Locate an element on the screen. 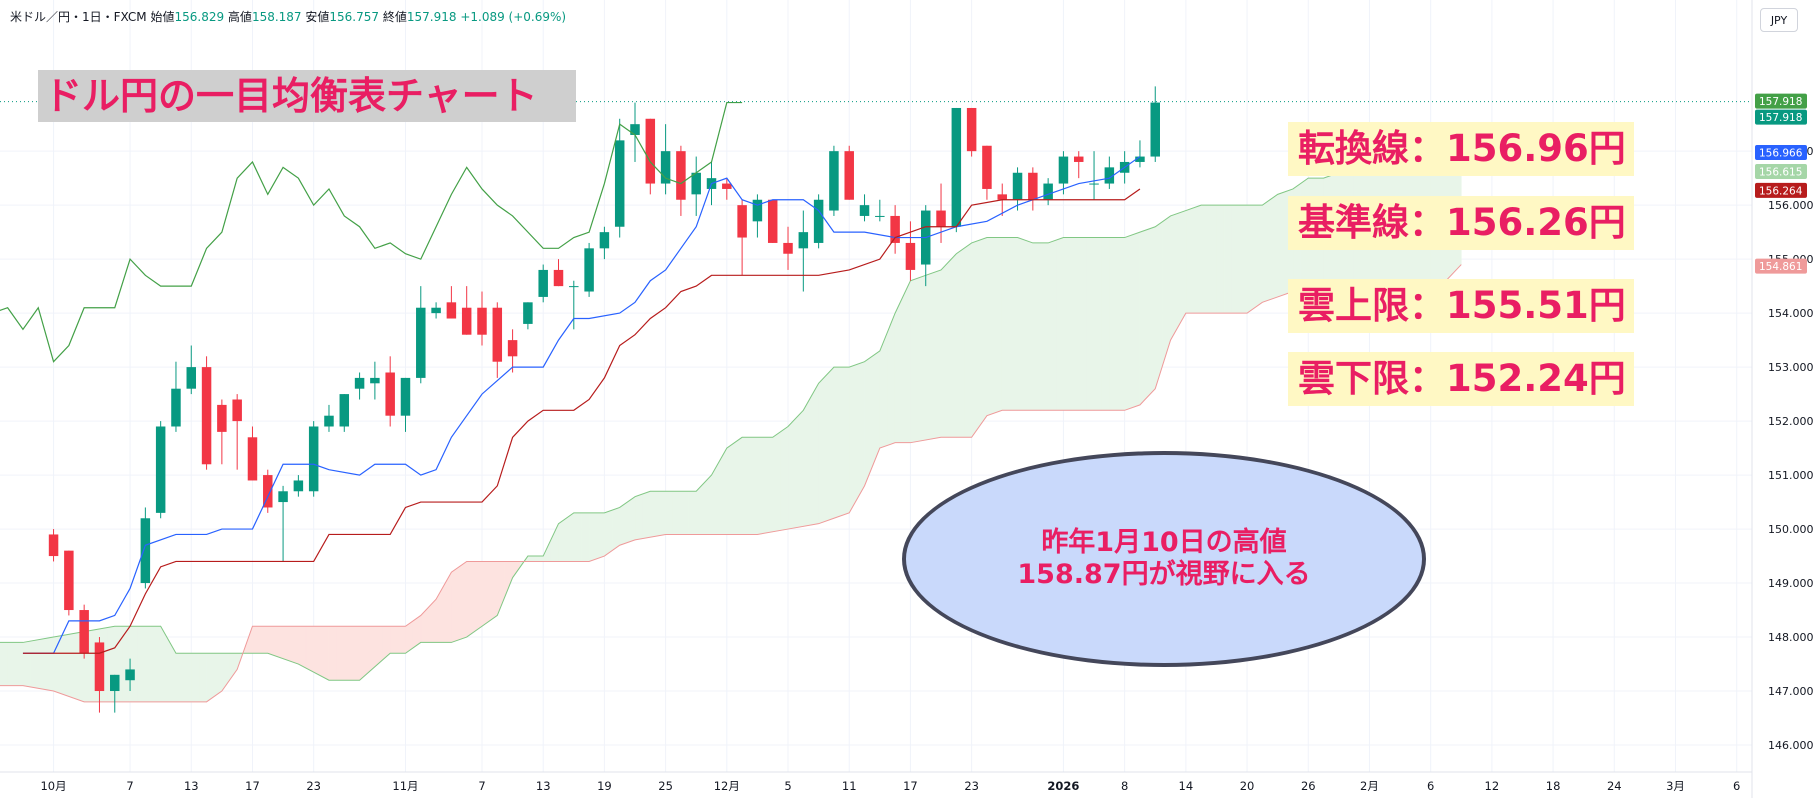  tenkan-annotation: 転換線：156.96円 is located at coordinates (1461, 149).